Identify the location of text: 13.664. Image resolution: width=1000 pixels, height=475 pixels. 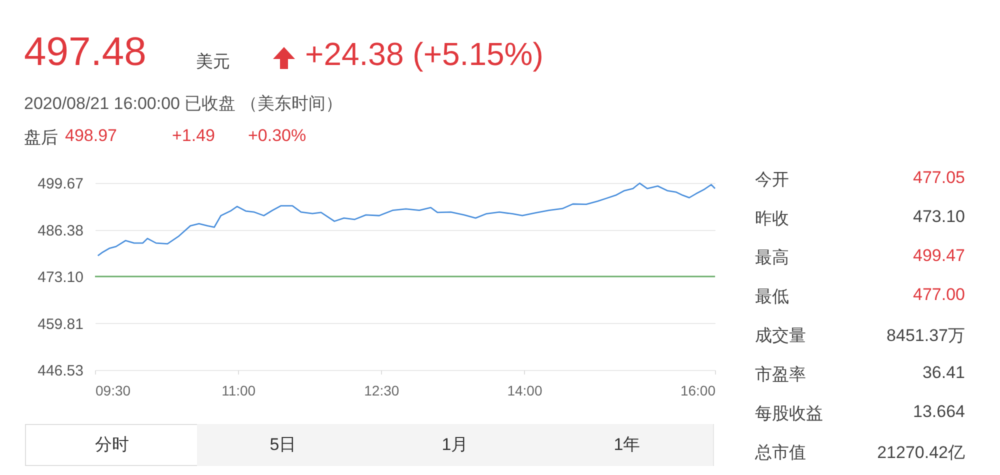
(939, 412).